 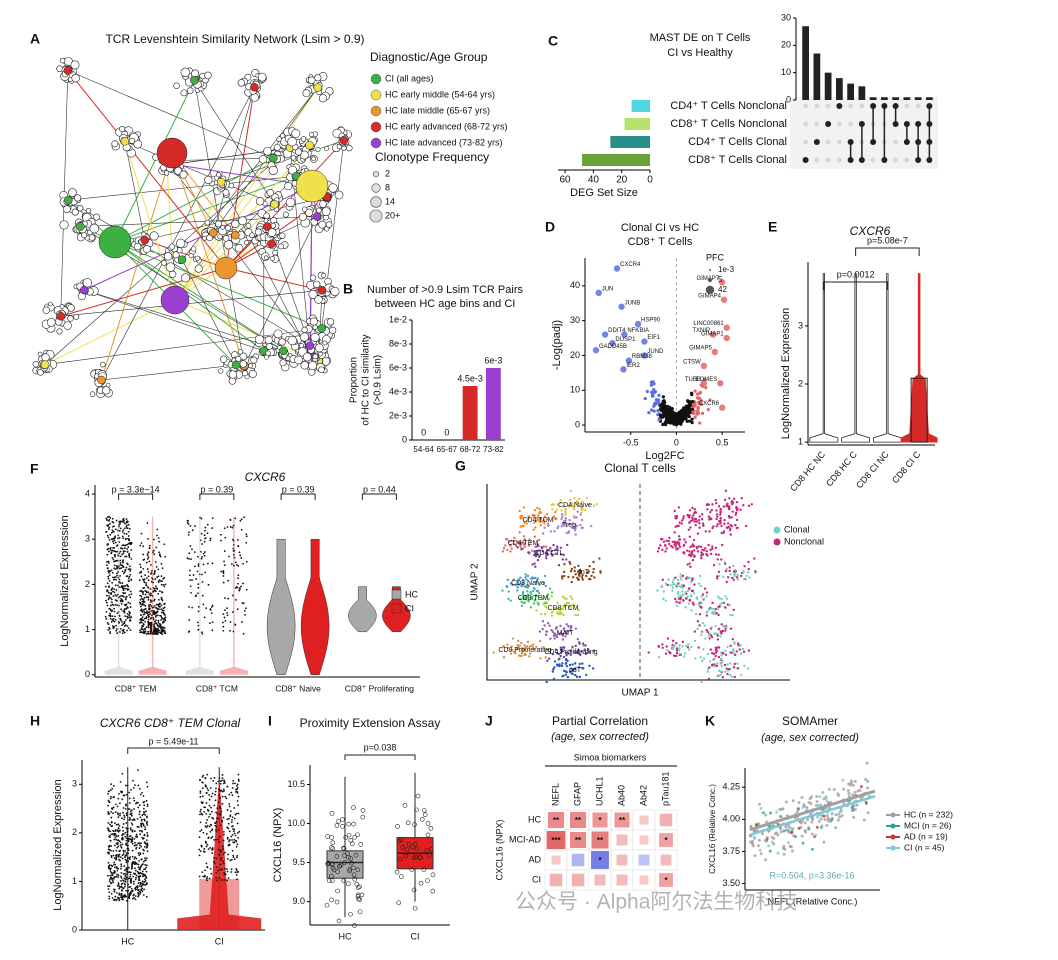 What do you see at coordinates (861, 160) in the screenshot?
I see `matrix-member` at bounding box center [861, 160].